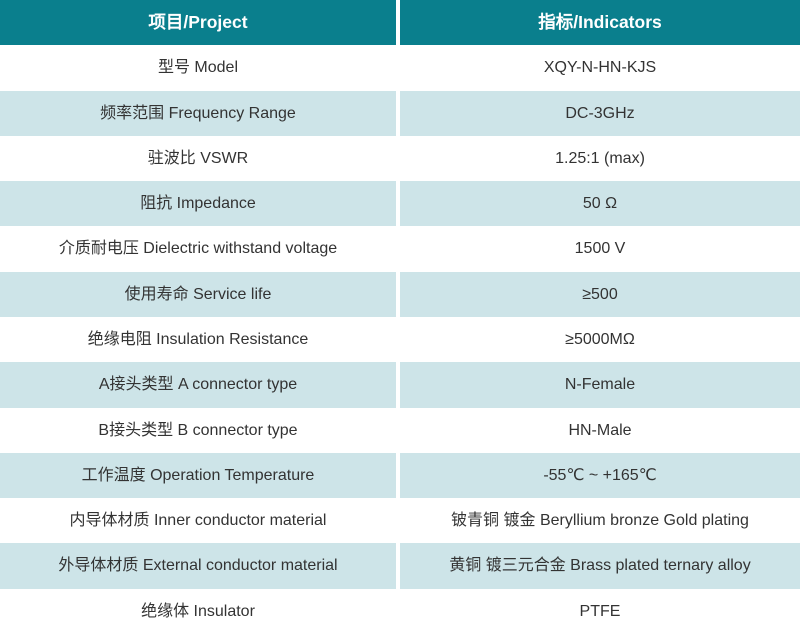  What do you see at coordinates (600, 249) in the screenshot?
I see `indicator-cell: 1500 V` at bounding box center [600, 249].